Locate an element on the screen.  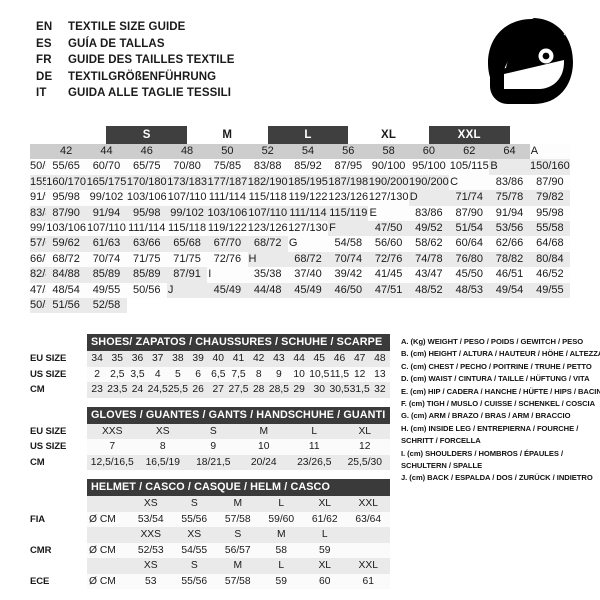
measure-cell: 99/102 is located at coordinates (106, 198).